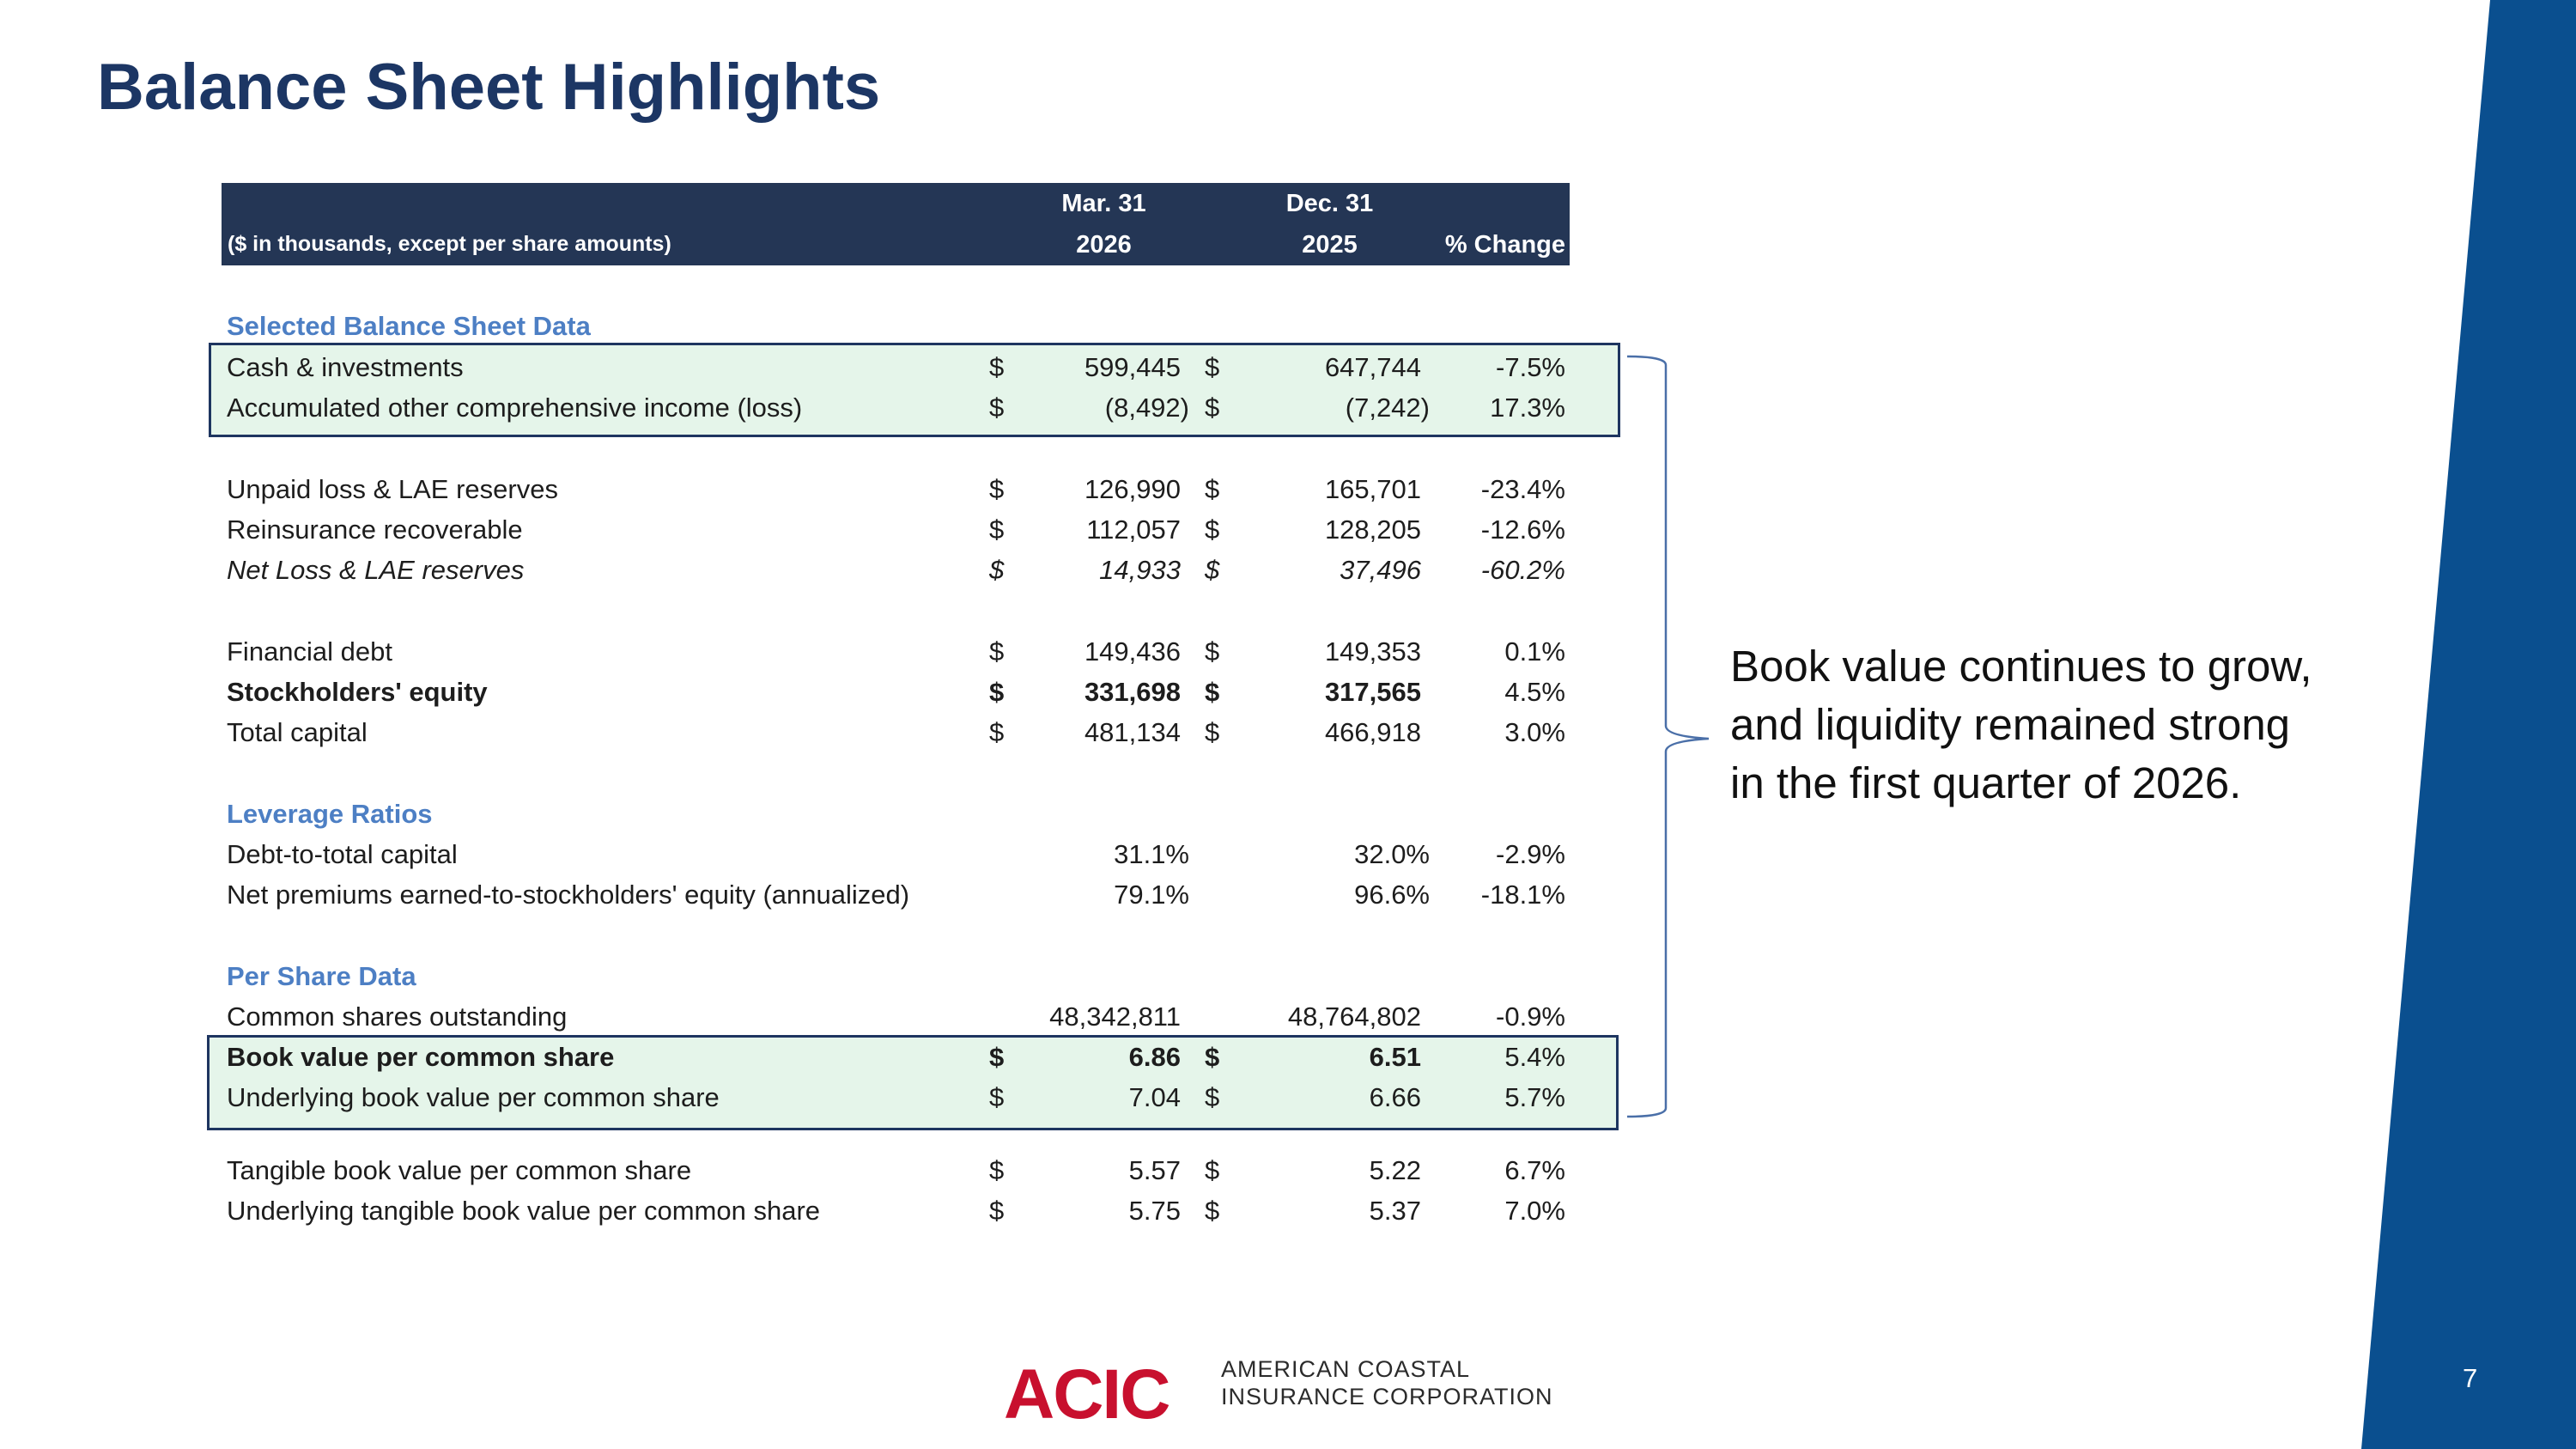 Image resolution: width=2576 pixels, height=1449 pixels. What do you see at coordinates (297, 732) in the screenshot?
I see `row-label: Total capital` at bounding box center [297, 732].